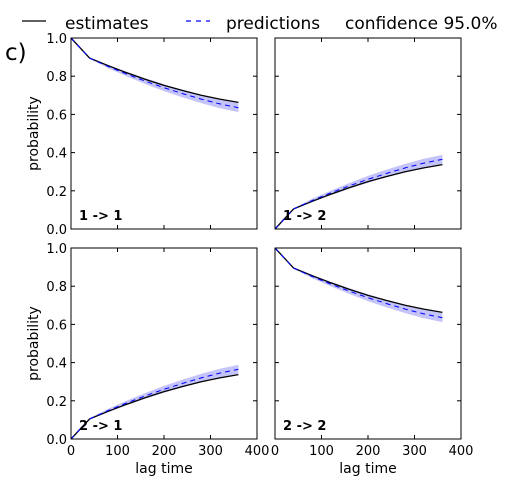 This screenshot has height=483, width=511. Describe the element at coordinates (107, 24) in the screenshot. I see `legend-estimates-label: estimates` at that location.